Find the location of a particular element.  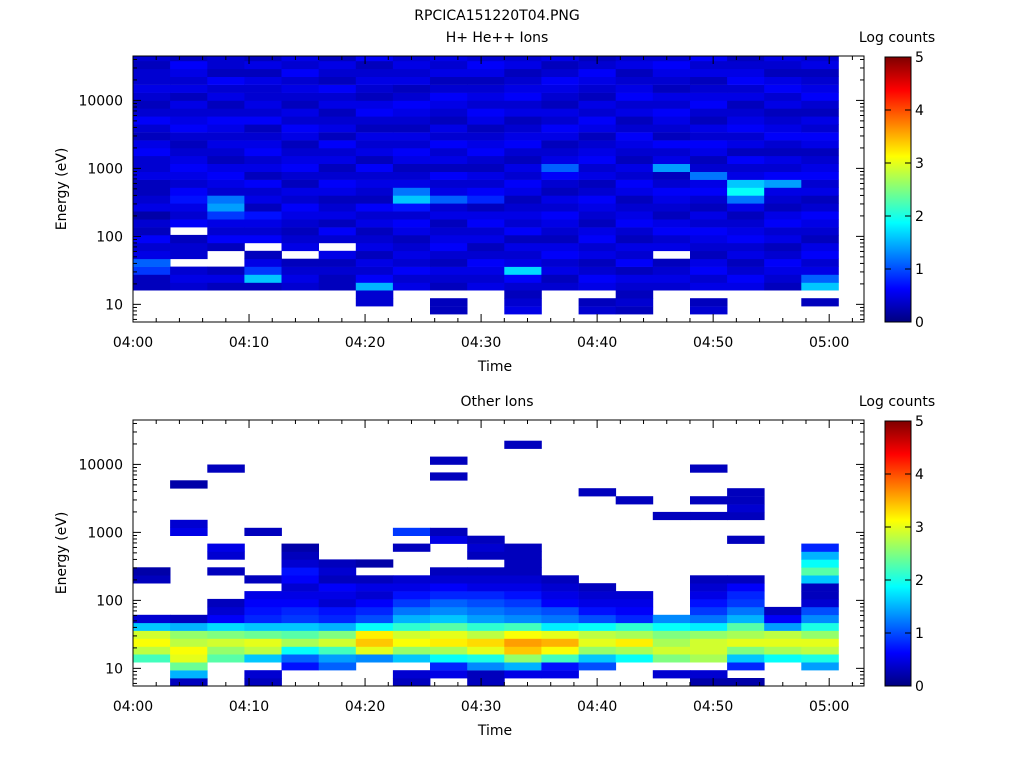

x-tick-label: 04:00 is located at coordinates (133, 343).